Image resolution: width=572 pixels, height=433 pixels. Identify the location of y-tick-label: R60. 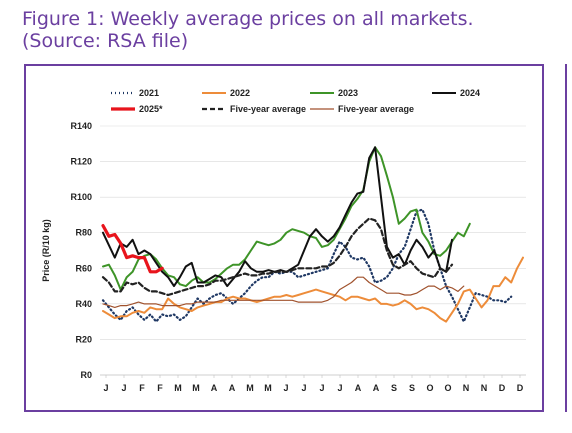
(83, 268).